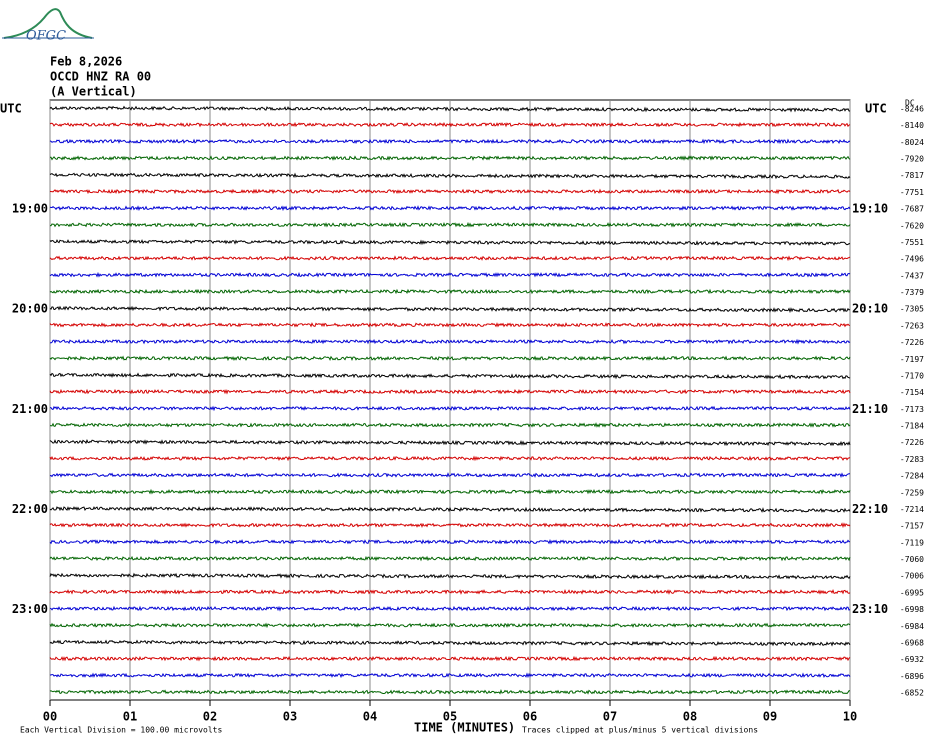 Image resolution: width=930 pixels, height=744 pixels. Describe the element at coordinates (870, 409) in the screenshot. I see `right-time-label: 21:10` at that location.